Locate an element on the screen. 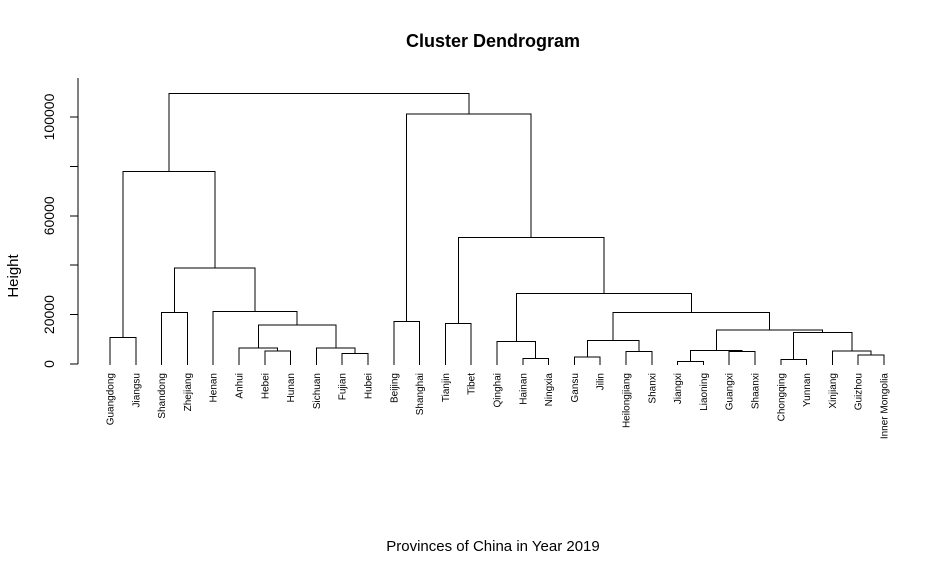  y-tick-label: 100000 is located at coordinates (49, 116).